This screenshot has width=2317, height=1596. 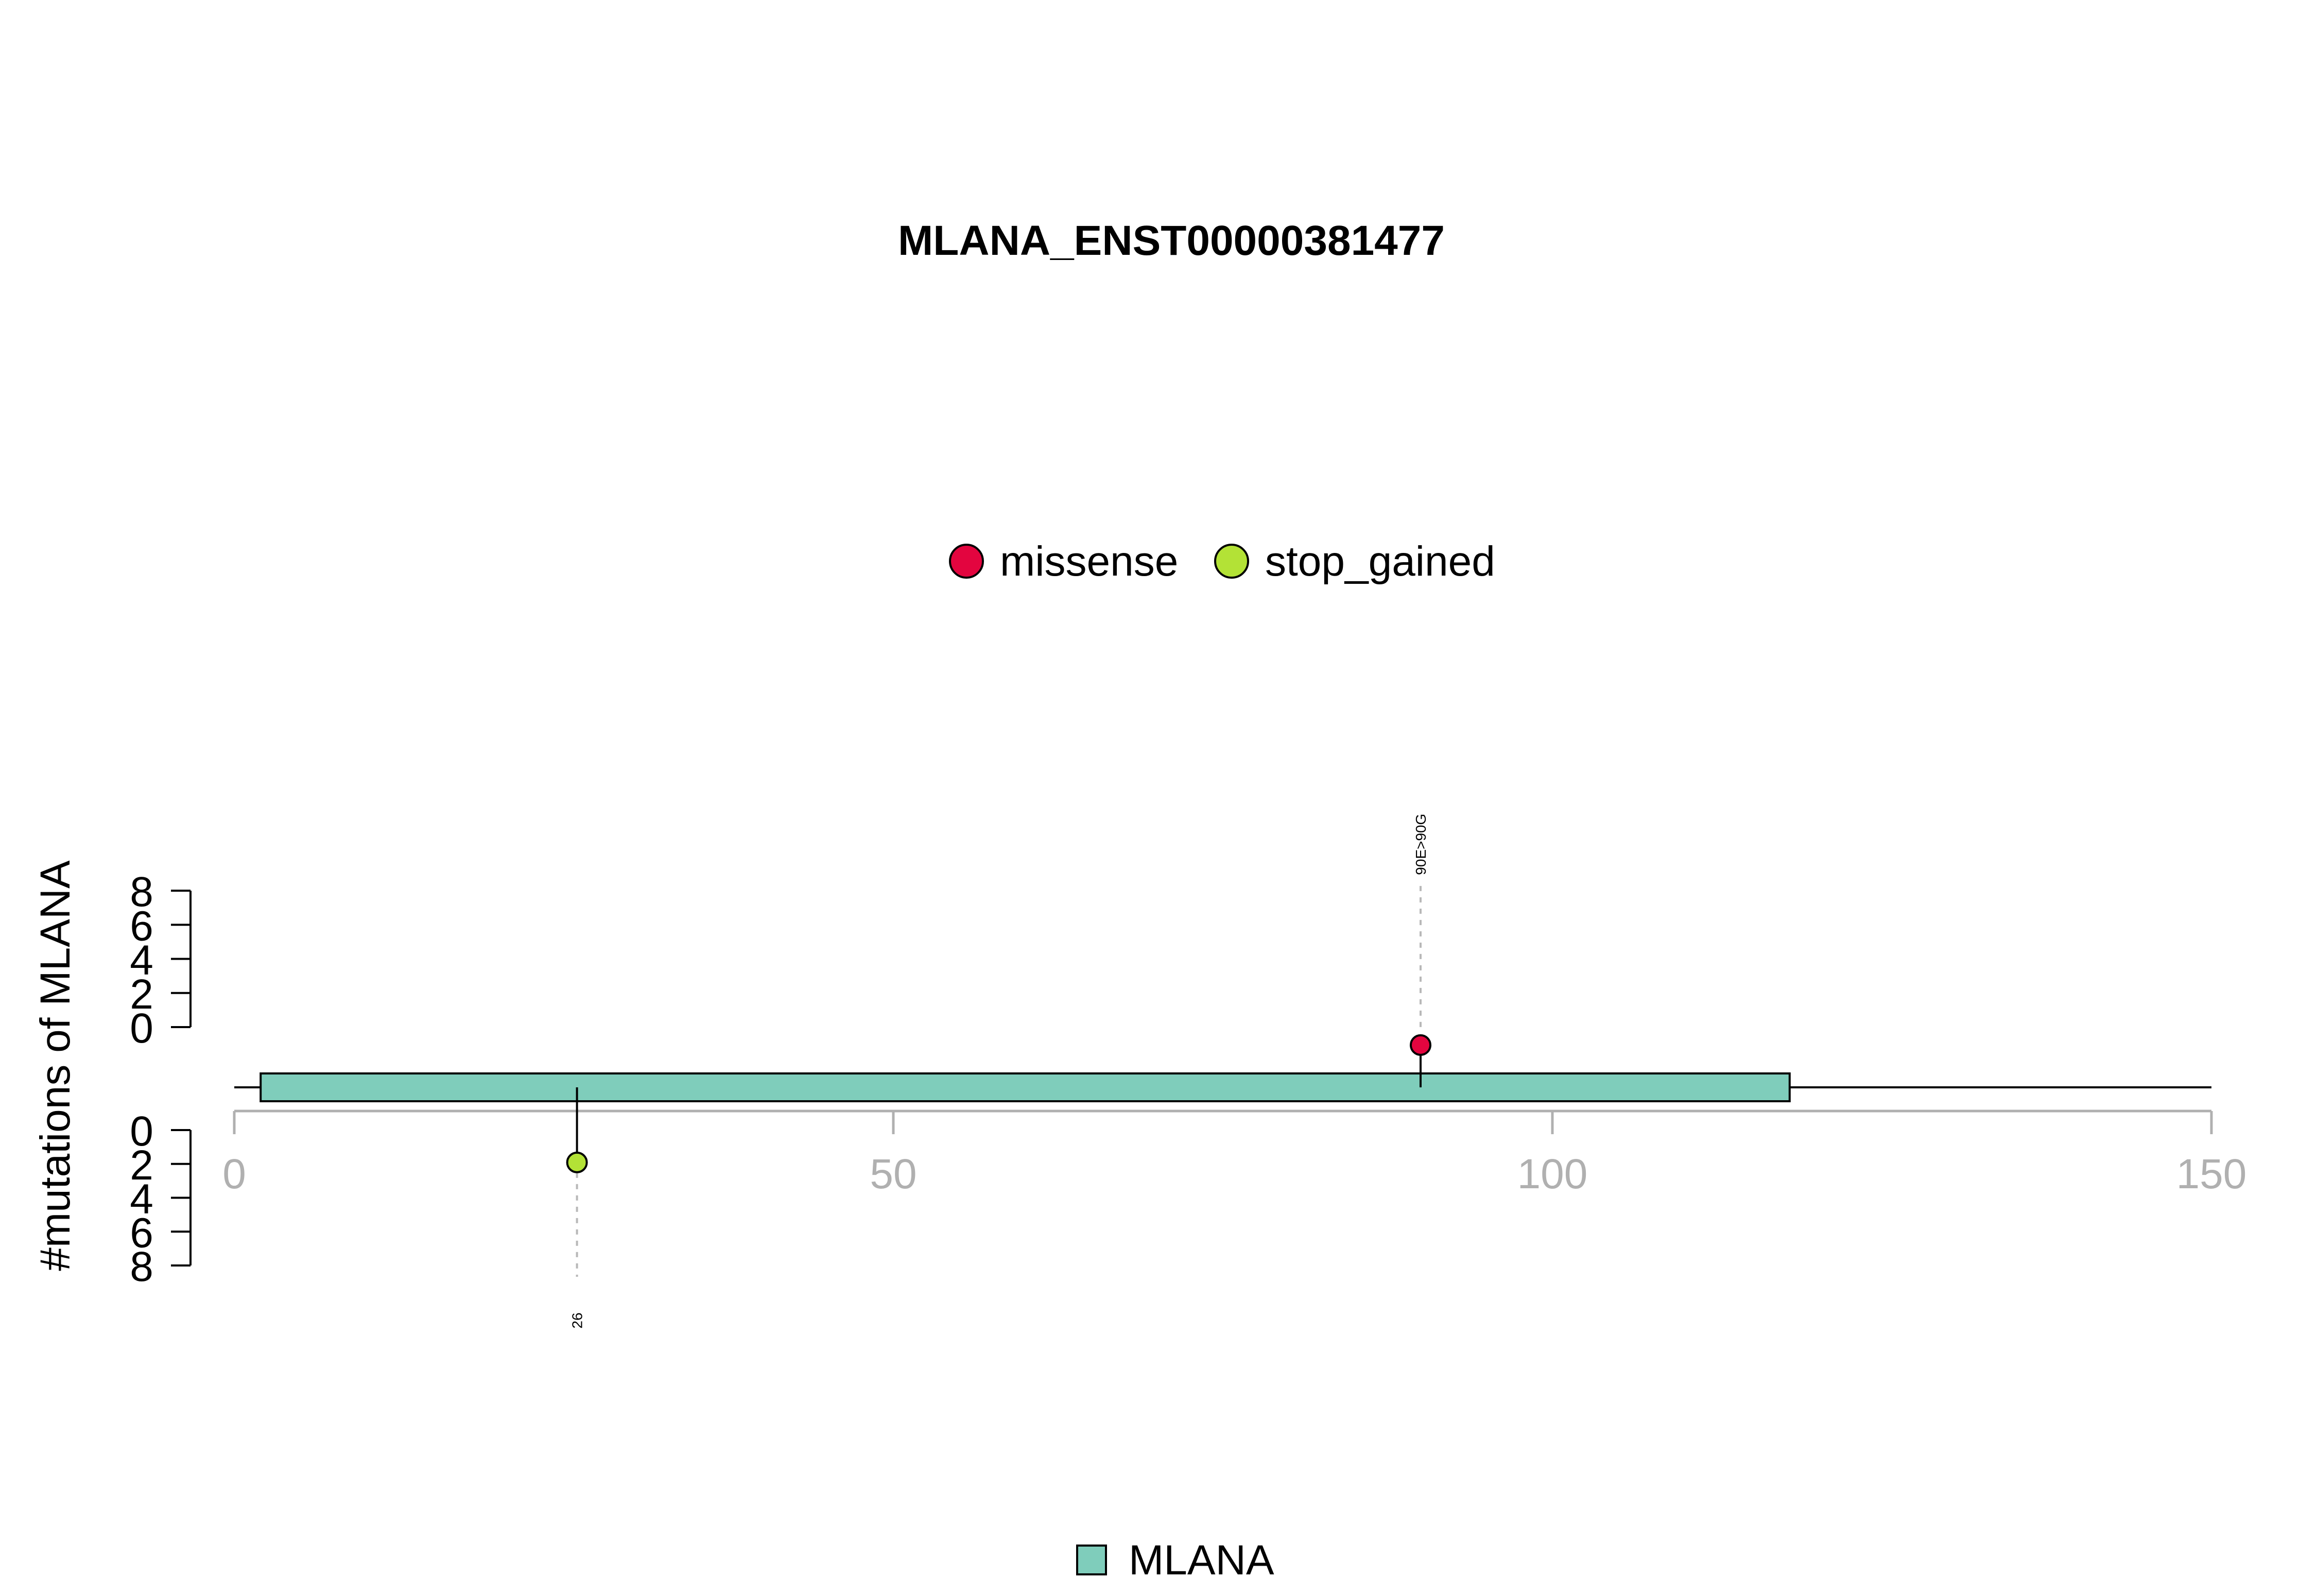 What do you see at coordinates (141, 892) in the screenshot?
I see `y-tick-label-top-8: 8` at bounding box center [141, 892].